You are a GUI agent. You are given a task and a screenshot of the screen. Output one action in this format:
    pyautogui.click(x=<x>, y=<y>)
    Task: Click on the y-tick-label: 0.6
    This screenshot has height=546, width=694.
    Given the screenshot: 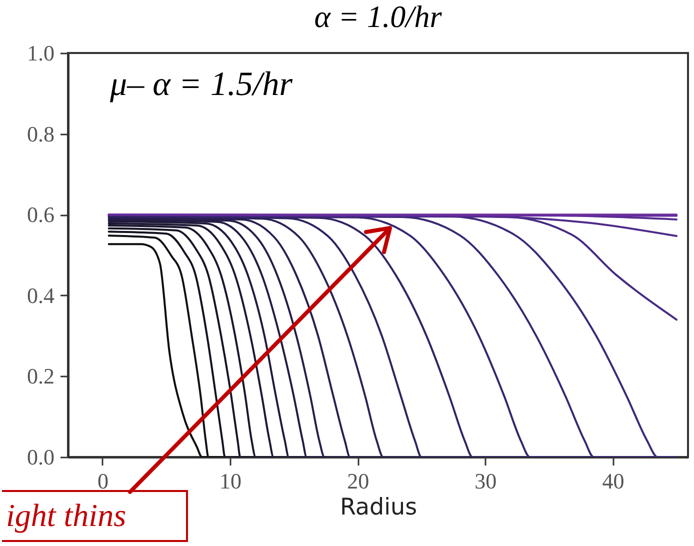 What is the action you would take?
    pyautogui.click(x=40, y=215)
    